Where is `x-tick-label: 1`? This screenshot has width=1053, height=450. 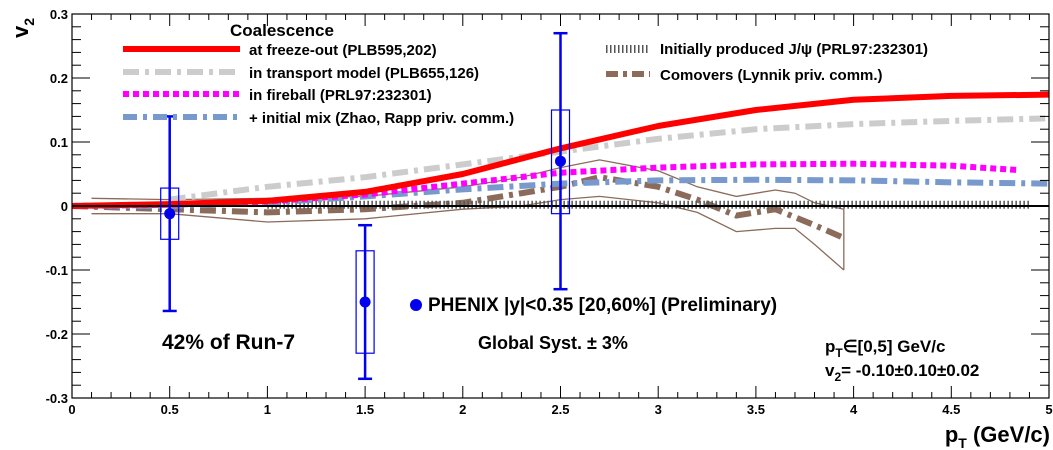 x-tick-label: 1 is located at coordinates (267, 409).